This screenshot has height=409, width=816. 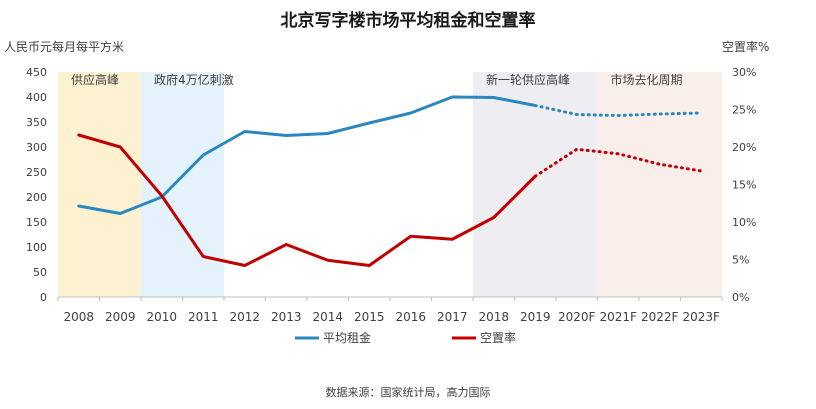 What do you see at coordinates (43, 297) in the screenshot?
I see `y-left-tick-label: 0` at bounding box center [43, 297].